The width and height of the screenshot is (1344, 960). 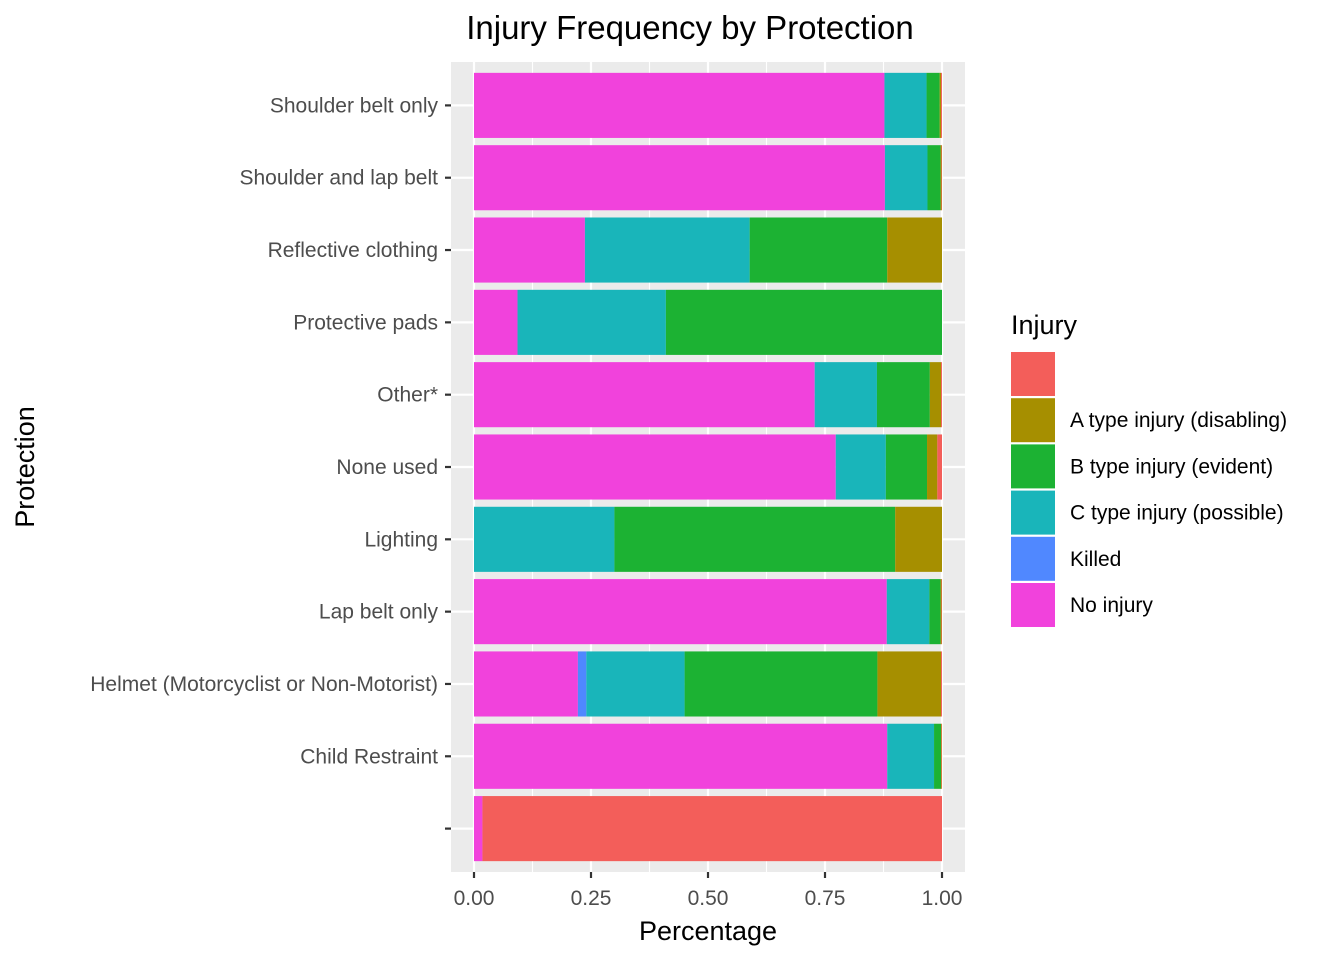 What do you see at coordinates (354, 105) in the screenshot?
I see `y-tick-label: Shoulder belt only` at bounding box center [354, 105].